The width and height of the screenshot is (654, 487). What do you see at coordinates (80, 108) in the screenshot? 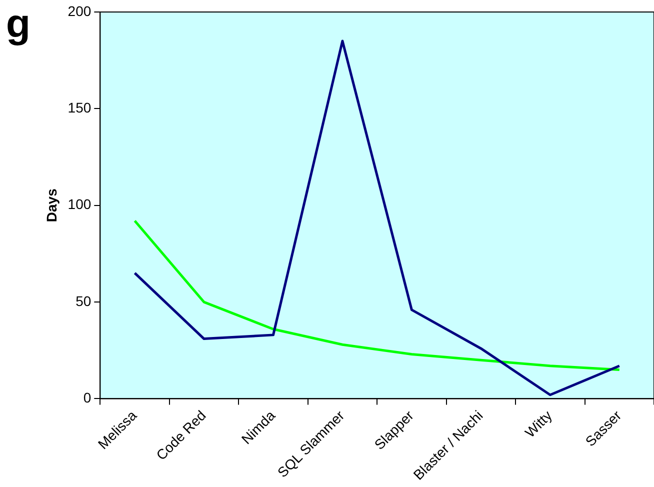
I see `y-tick-label: 150` at bounding box center [80, 108].